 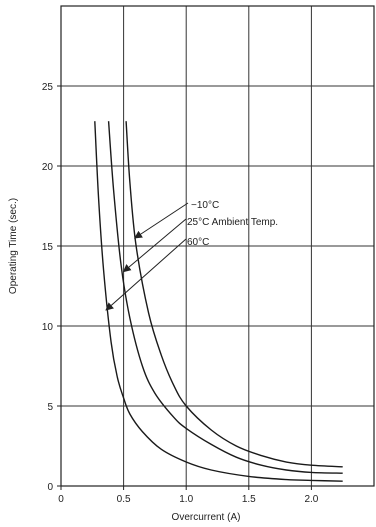 What do you see at coordinates (232, 222) in the screenshot?
I see `annotation-label: 25°C Ambient Temp.` at bounding box center [232, 222].